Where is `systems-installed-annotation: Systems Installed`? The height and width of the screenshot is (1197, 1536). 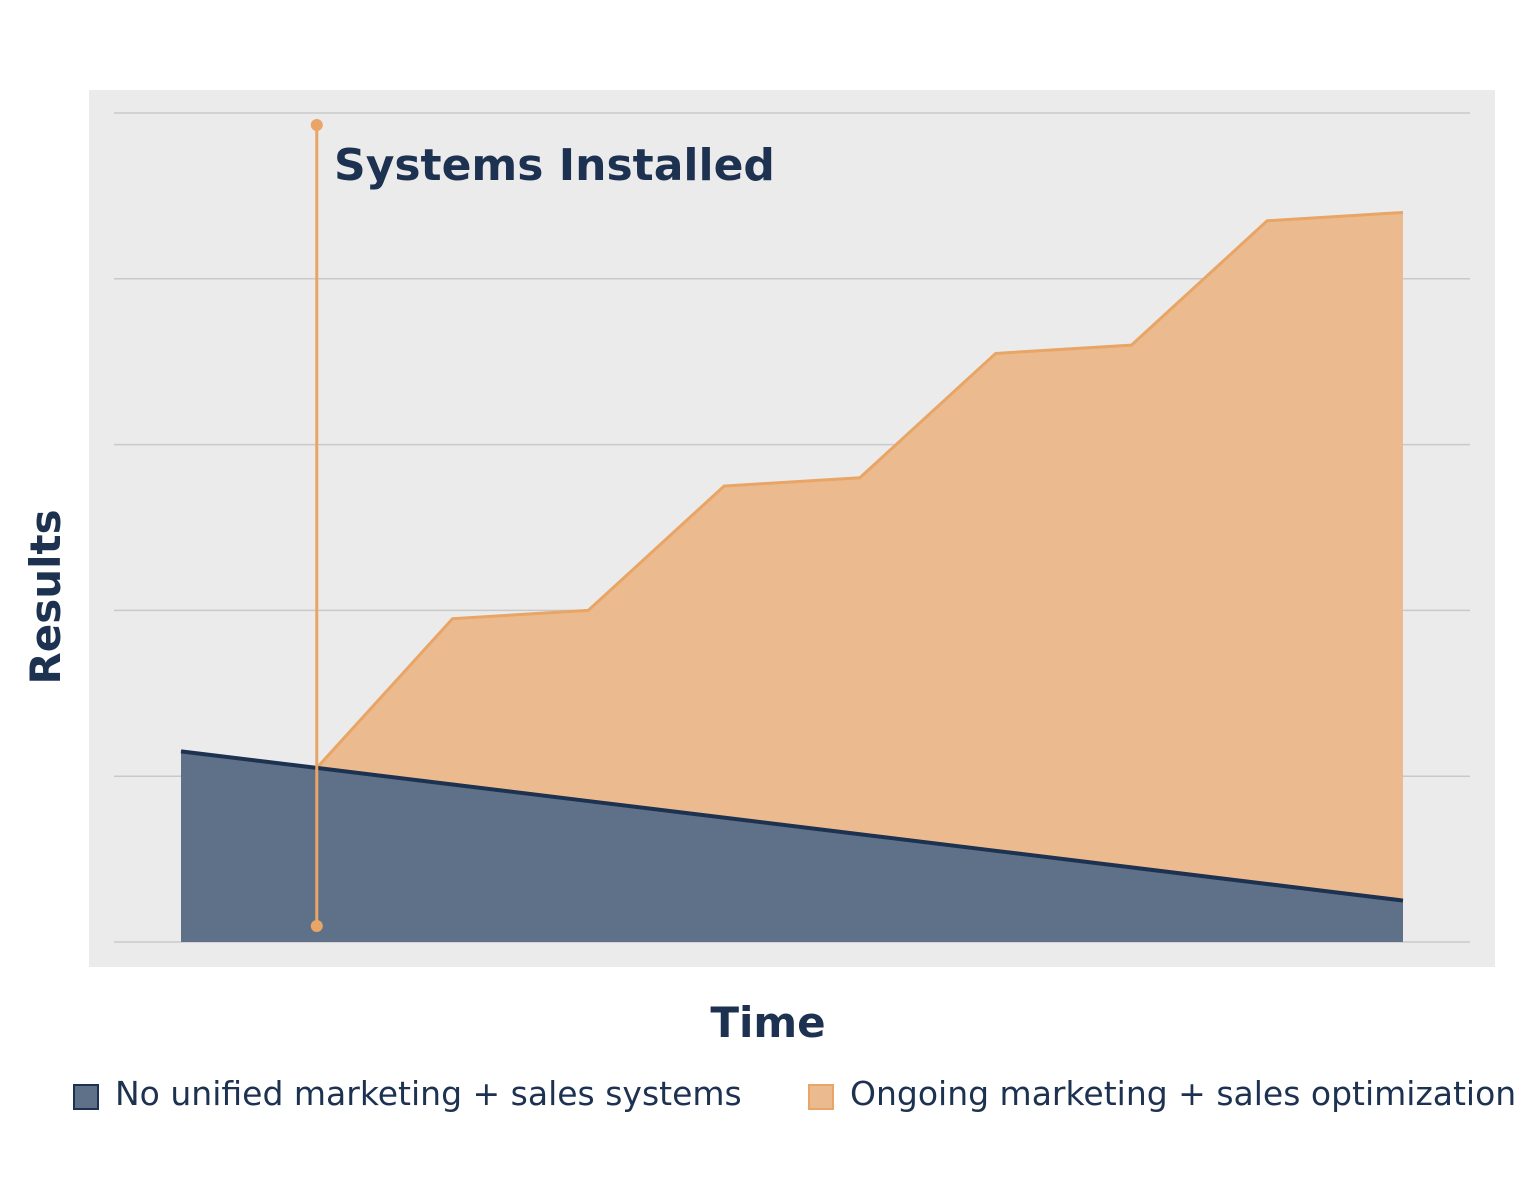 systems-installed-annotation: Systems Installed is located at coordinates (554, 165).